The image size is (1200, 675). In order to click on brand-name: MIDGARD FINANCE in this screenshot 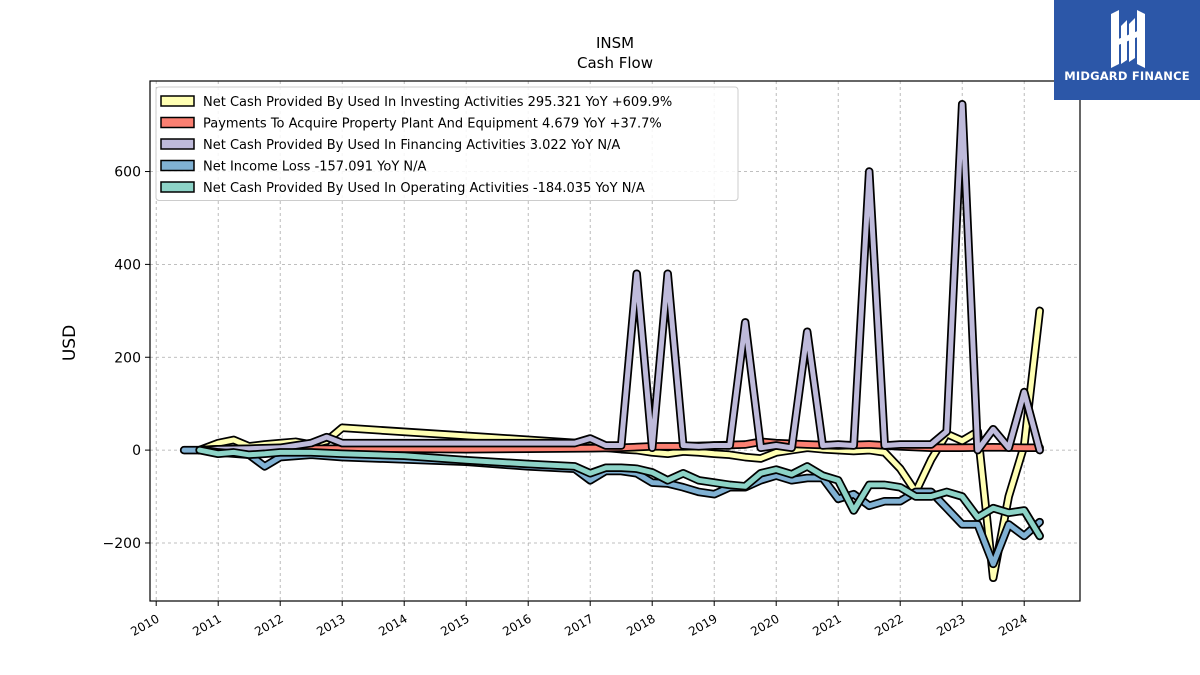, I will do `click(1127, 76)`.